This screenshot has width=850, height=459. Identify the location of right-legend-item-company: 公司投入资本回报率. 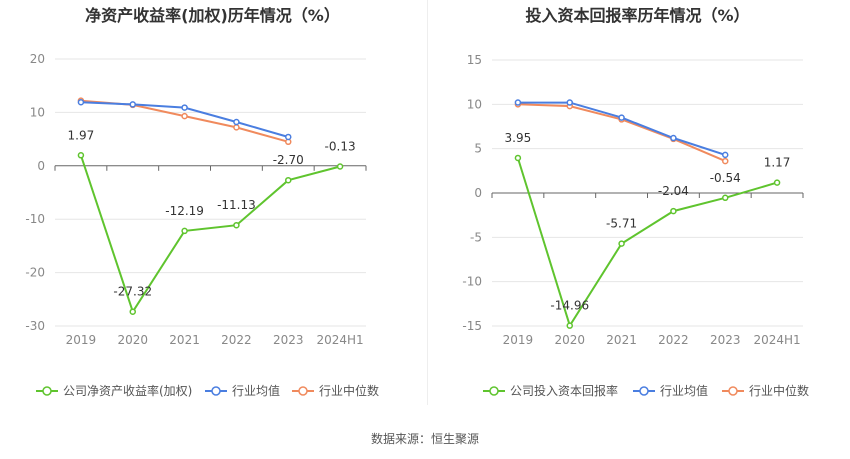
(550, 390).